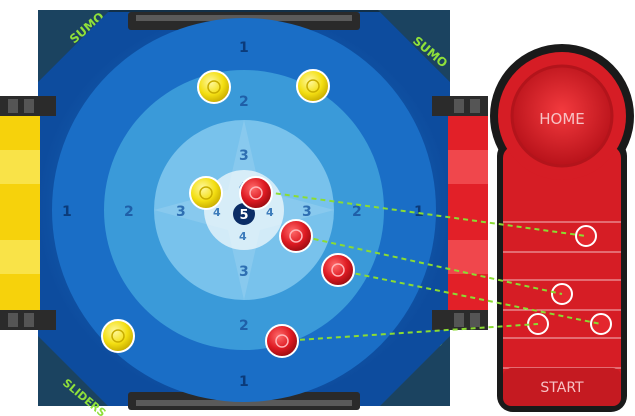 The height and width of the screenshot is (416, 635). Describe the element at coordinates (28, 213) in the screenshot. I see `yellow-side-panel` at that location.